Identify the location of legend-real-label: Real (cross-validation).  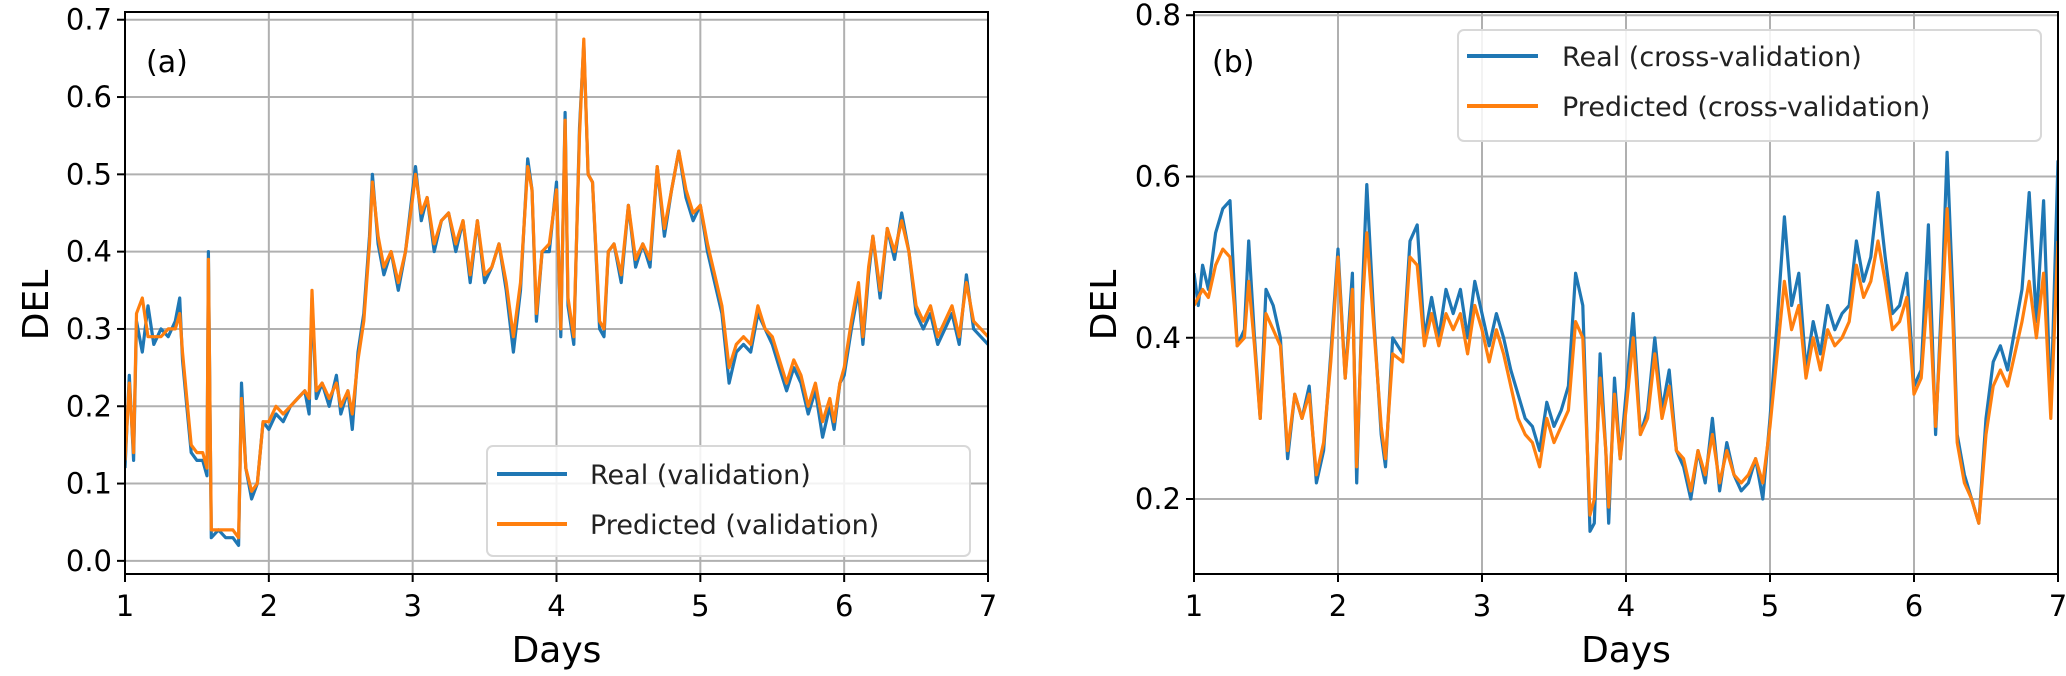
(1712, 57).